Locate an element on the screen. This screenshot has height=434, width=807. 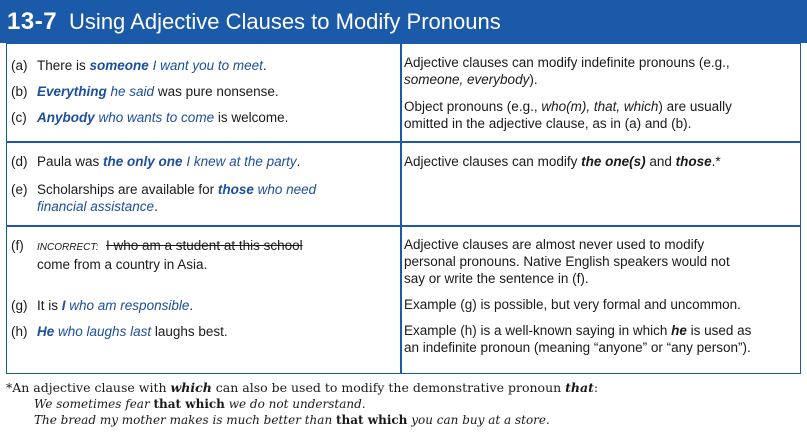
example-b: (b) Everything he said was pure nonsense. is located at coordinates (145, 91).